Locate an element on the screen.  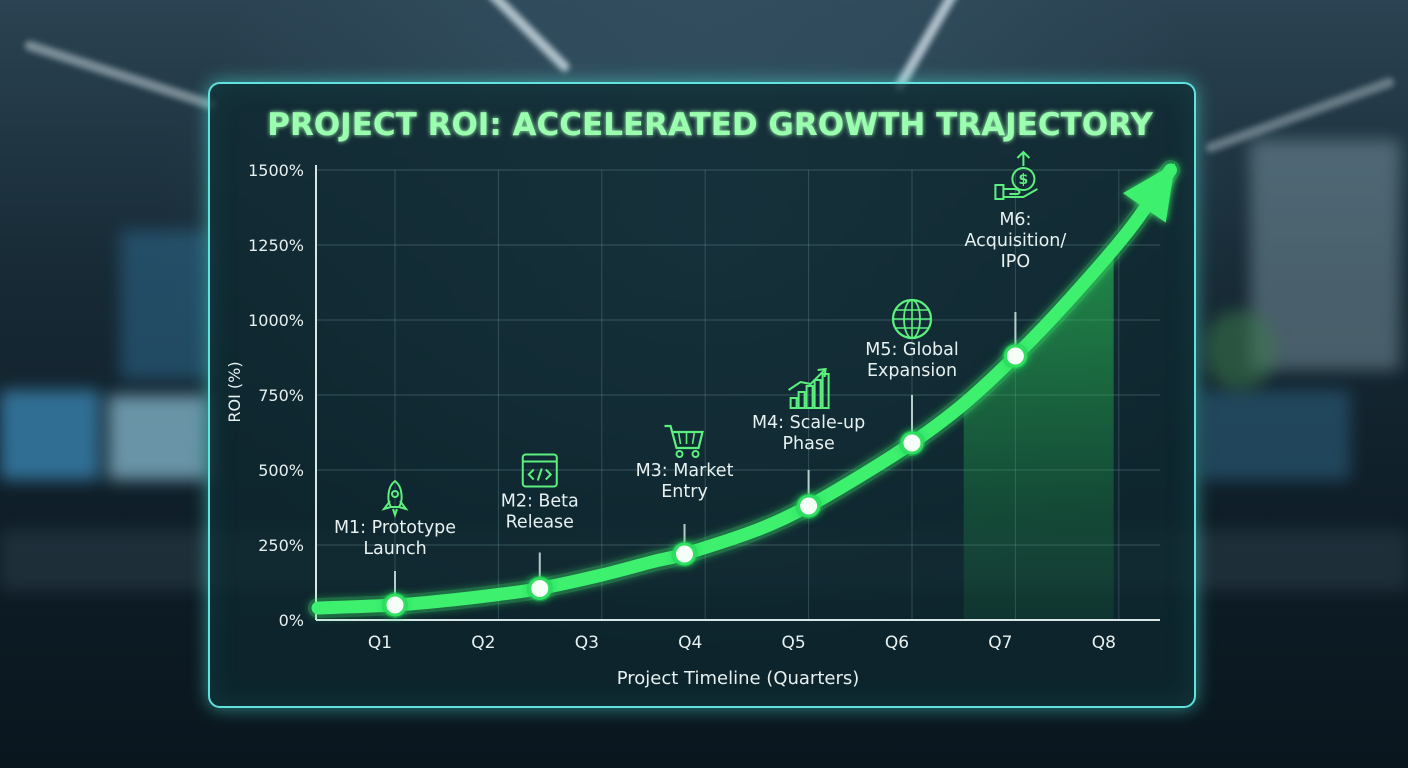
dollar-sign: $ is located at coordinates (1024, 180).